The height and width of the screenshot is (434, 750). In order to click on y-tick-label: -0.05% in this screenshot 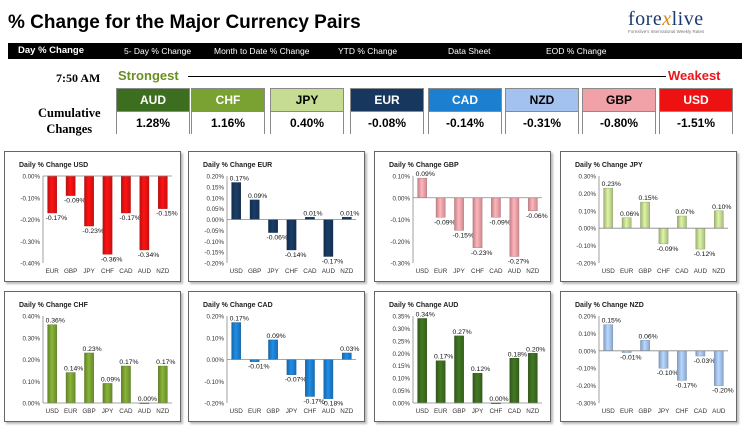, I will do `click(214, 231)`.